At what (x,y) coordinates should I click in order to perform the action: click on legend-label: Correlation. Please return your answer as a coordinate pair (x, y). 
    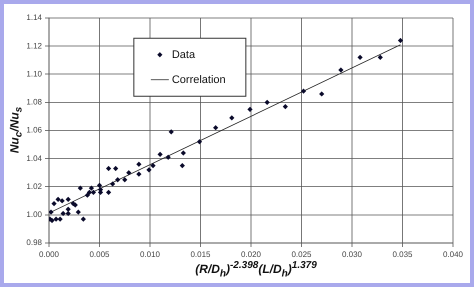
    Looking at the image, I should click on (199, 80).